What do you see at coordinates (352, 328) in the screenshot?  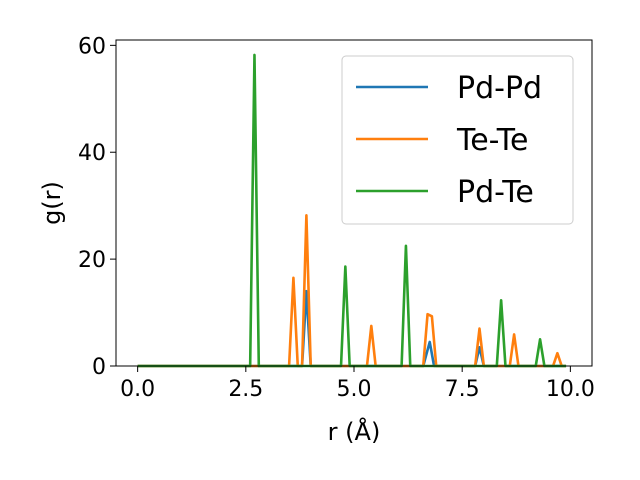 I see `series-line-pd-pd` at bounding box center [352, 328].